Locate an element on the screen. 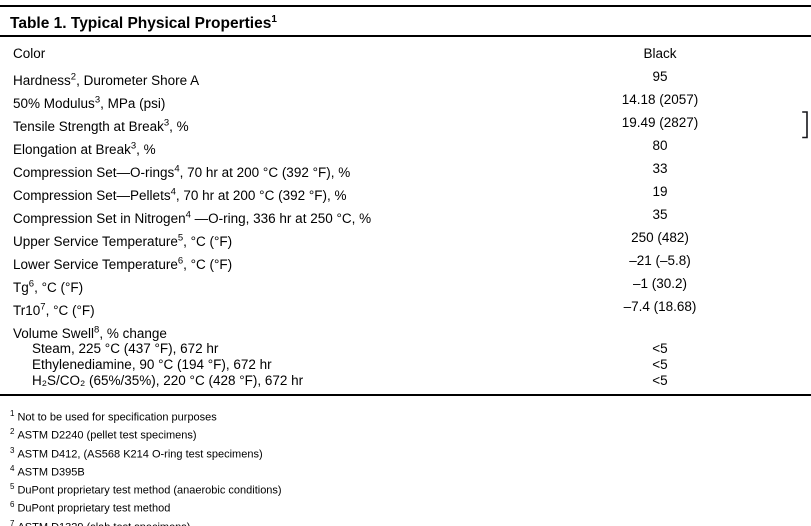 Image resolution: width=811 pixels, height=526 pixels. footnote-text: DuPont proprietary test method is located at coordinates (94, 509).